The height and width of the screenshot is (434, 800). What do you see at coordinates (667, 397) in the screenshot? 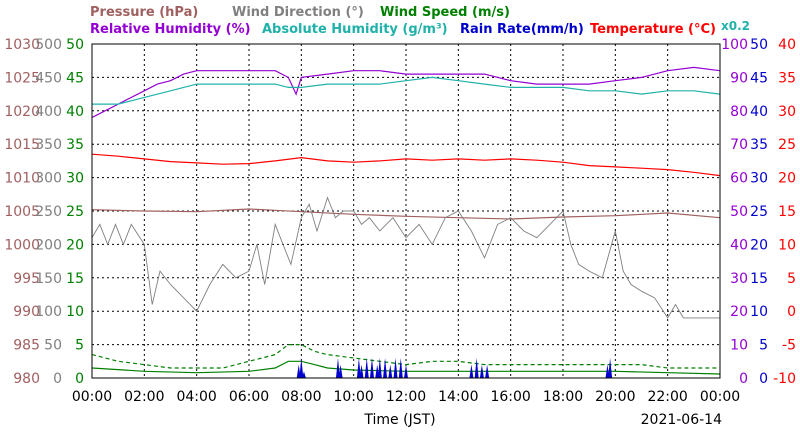
I see `tick-x-11: 22:00` at bounding box center [667, 397].